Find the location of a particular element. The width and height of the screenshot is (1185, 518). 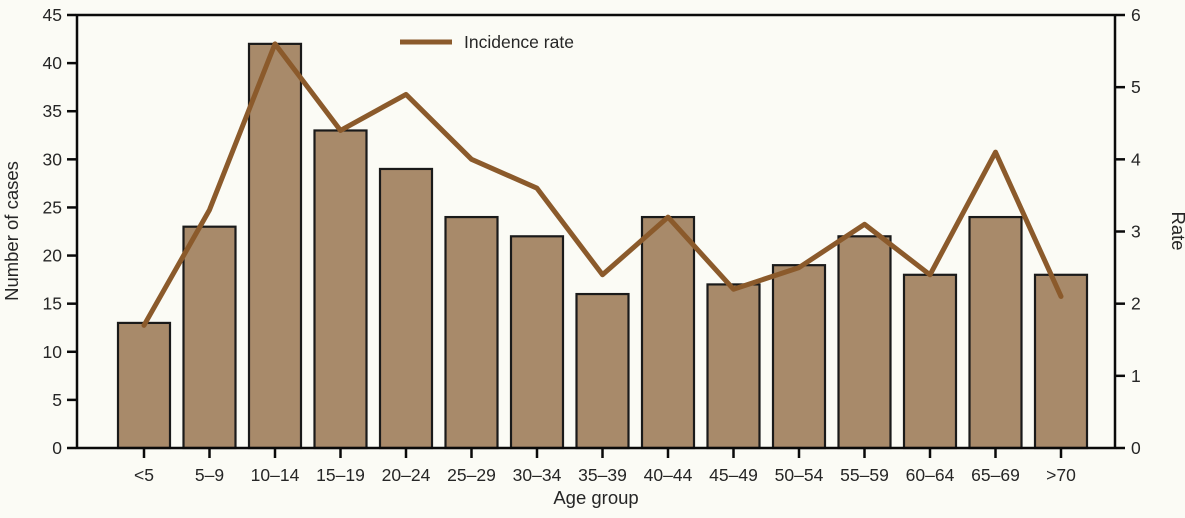

y-tick-label-right: 6 is located at coordinates (1136, 15).